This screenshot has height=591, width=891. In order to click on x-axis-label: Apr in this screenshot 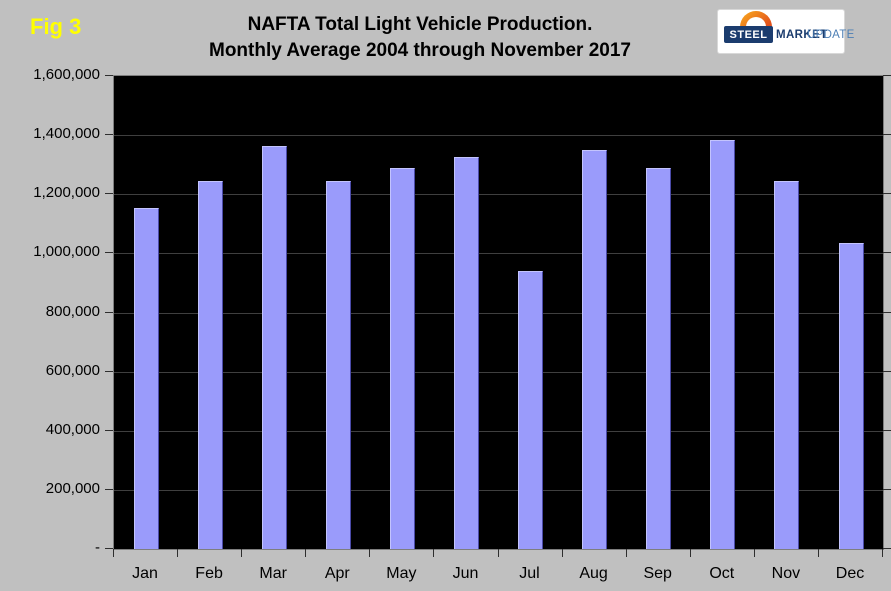, I will do `click(337, 573)`.